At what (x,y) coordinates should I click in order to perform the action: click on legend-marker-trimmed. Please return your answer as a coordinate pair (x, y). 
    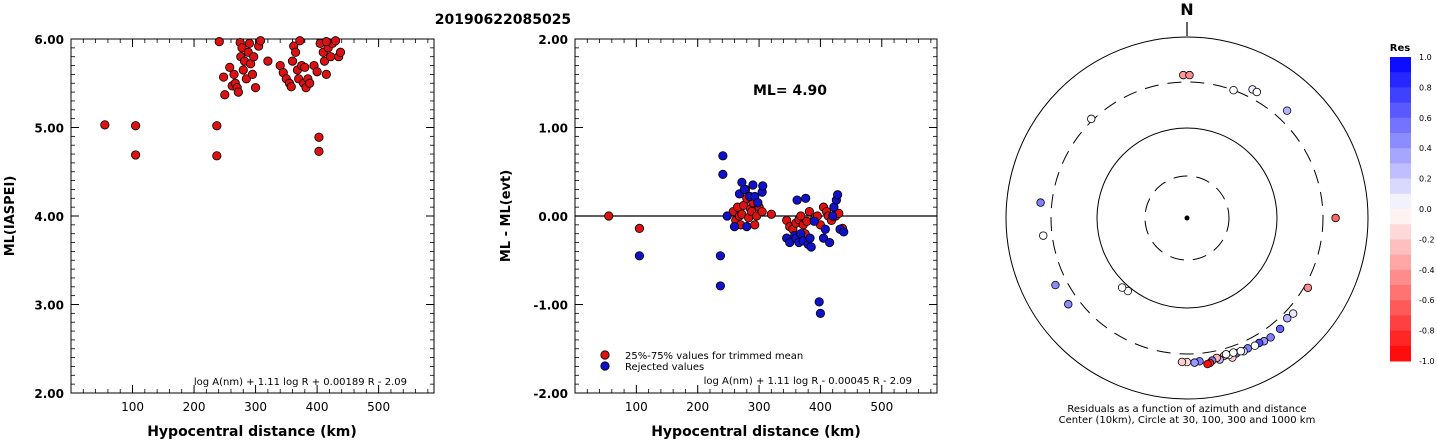
    Looking at the image, I should click on (605, 355).